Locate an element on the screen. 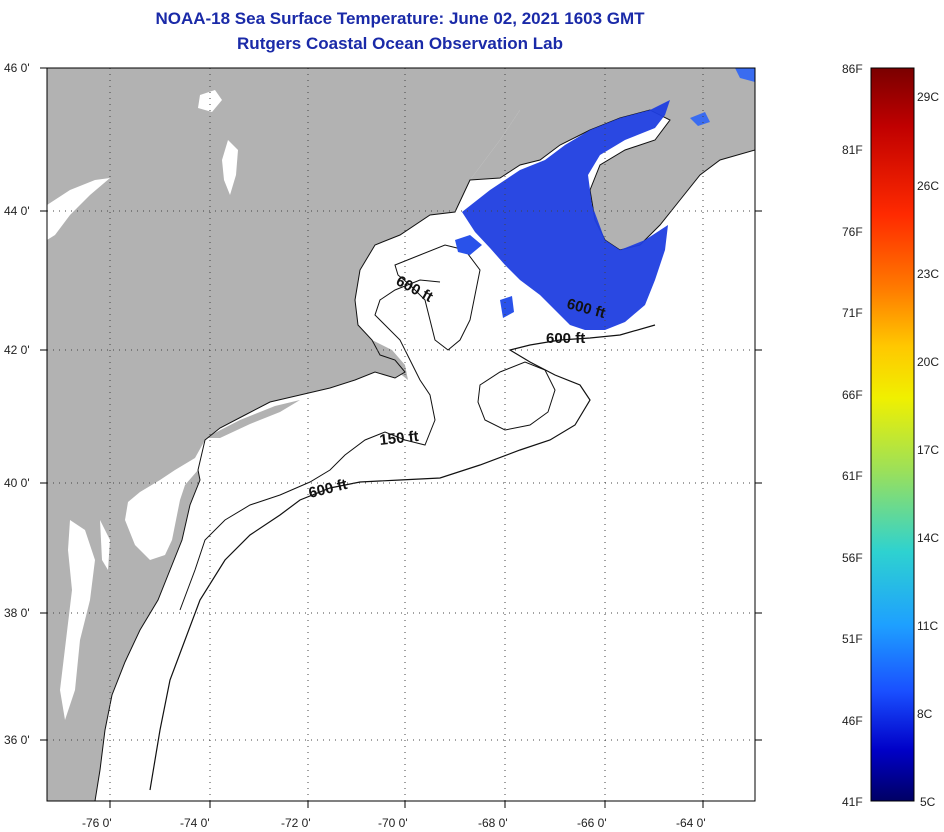 The height and width of the screenshot is (832, 944). colorbar-f-label: 46F is located at coordinates (852, 721).